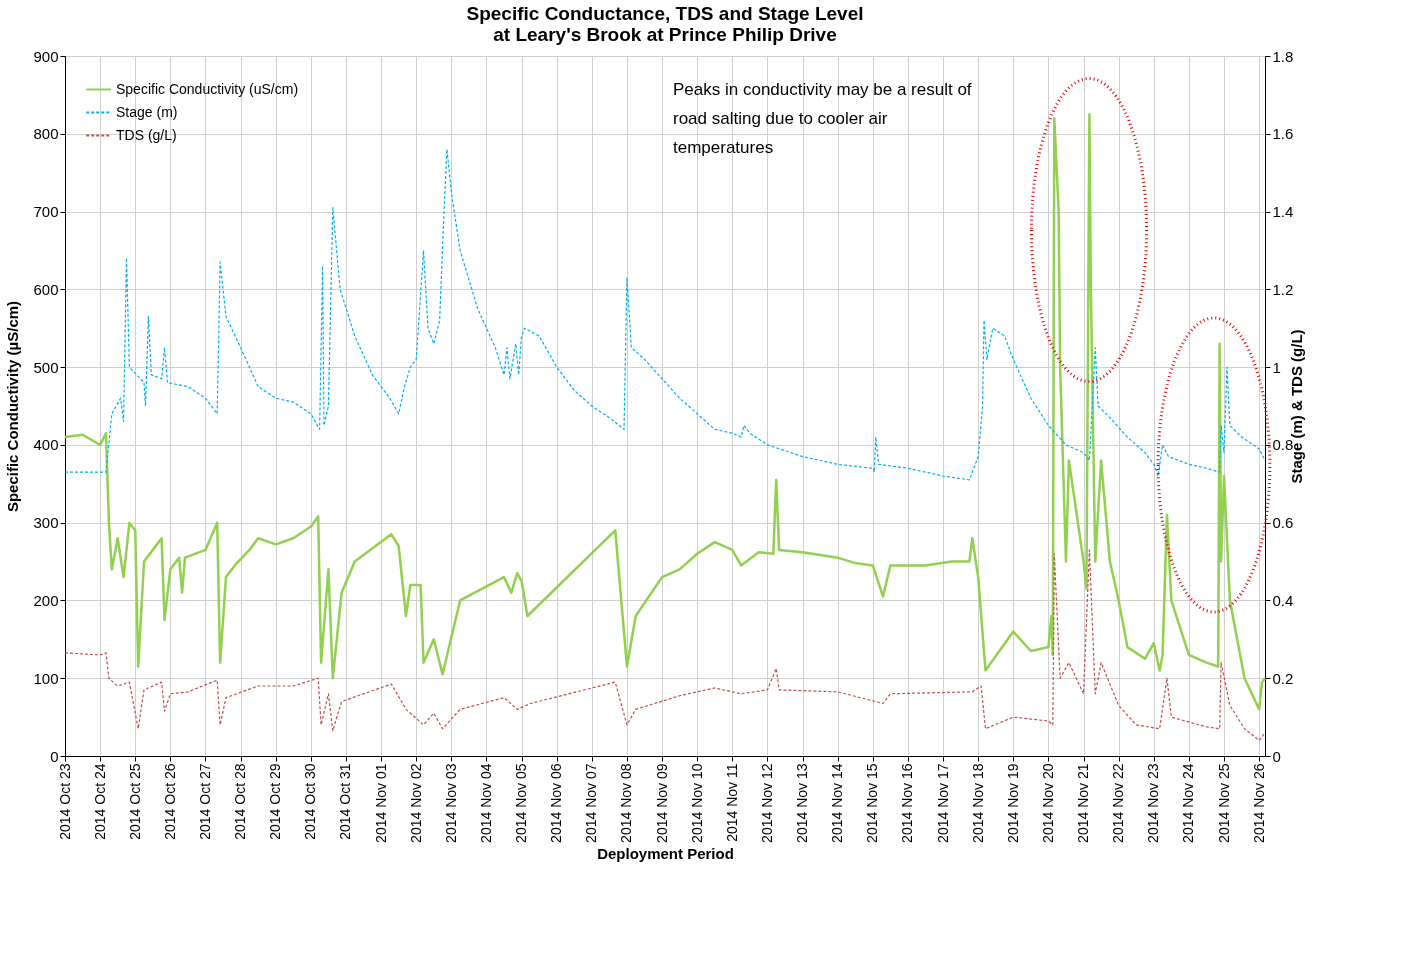  I want to click on y2-tick-label: 1.2, so click(1283, 289).